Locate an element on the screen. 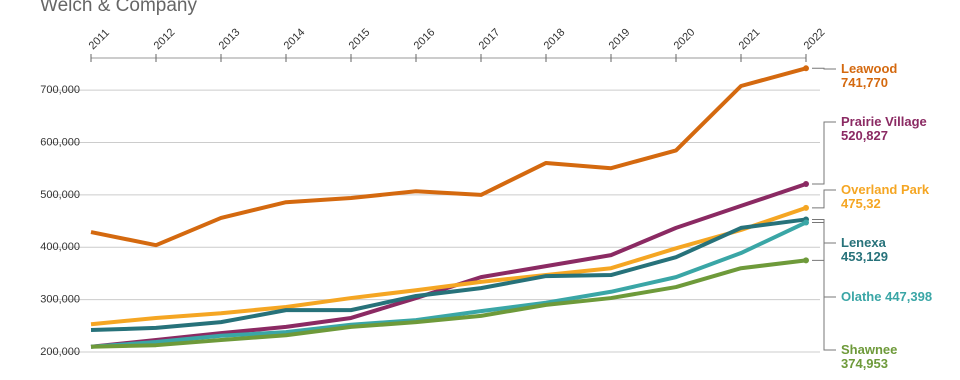  y-tick-label: 300,000 is located at coordinates (60, 300).